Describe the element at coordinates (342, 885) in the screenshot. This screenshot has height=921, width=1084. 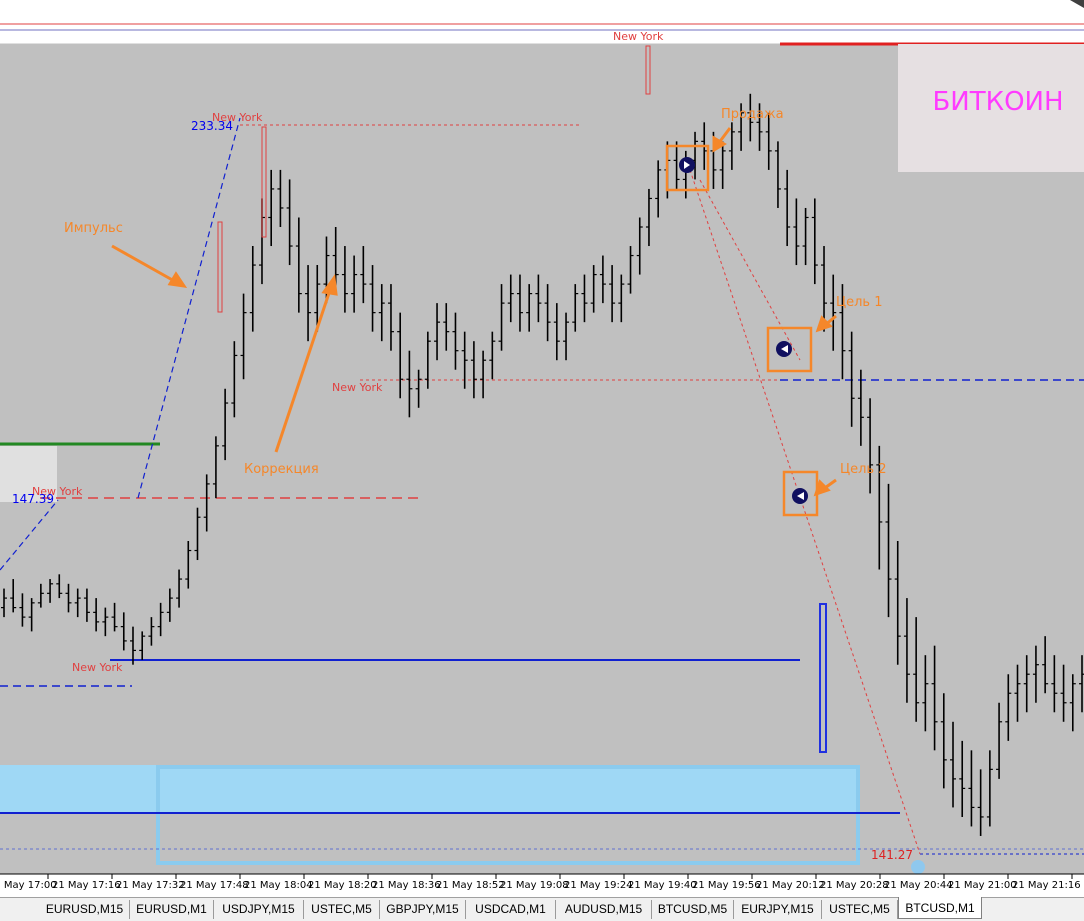
I see `time-tick-label: 21 May 18:20` at that location.